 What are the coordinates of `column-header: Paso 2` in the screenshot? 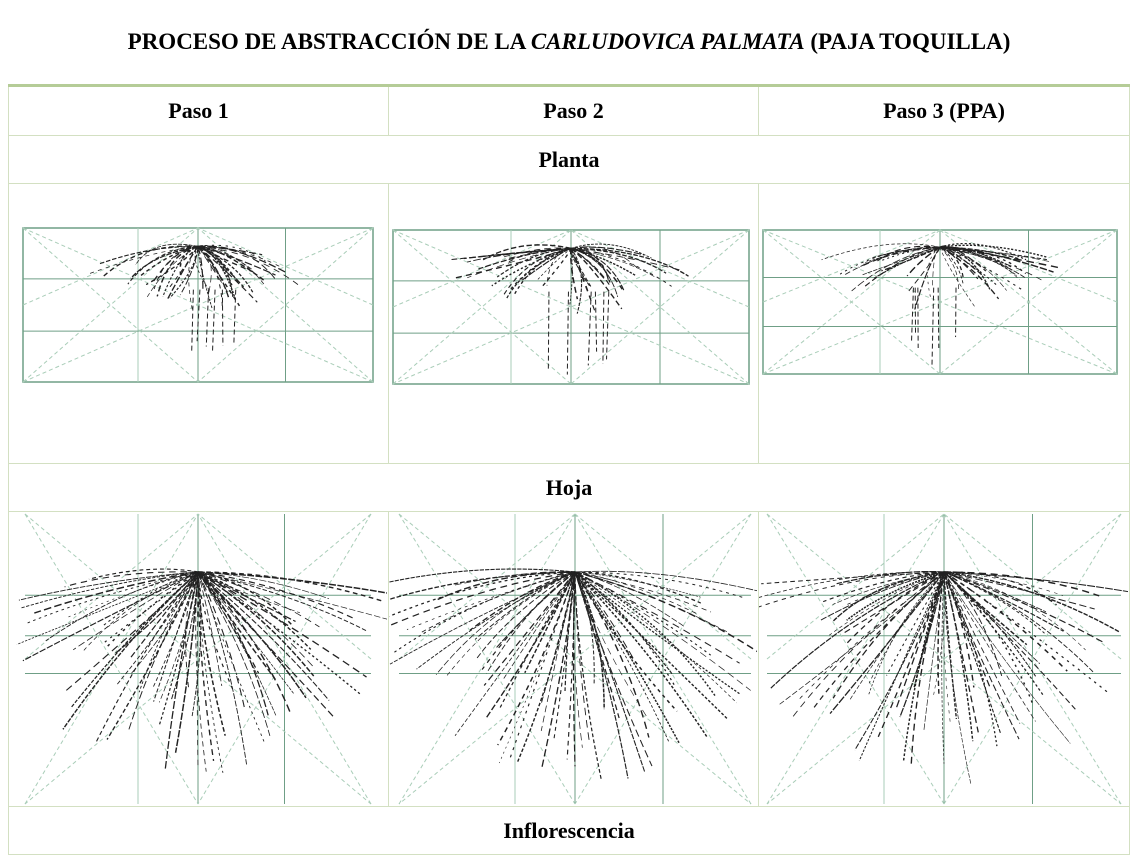 It's located at (573, 110).